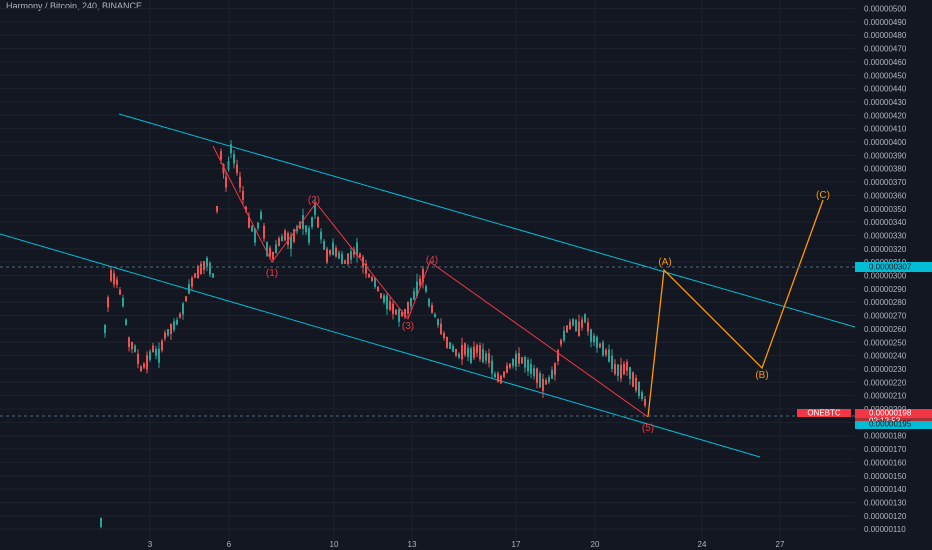 The width and height of the screenshot is (932, 550). I want to click on price-tick-label: 0.00000210, so click(885, 396).